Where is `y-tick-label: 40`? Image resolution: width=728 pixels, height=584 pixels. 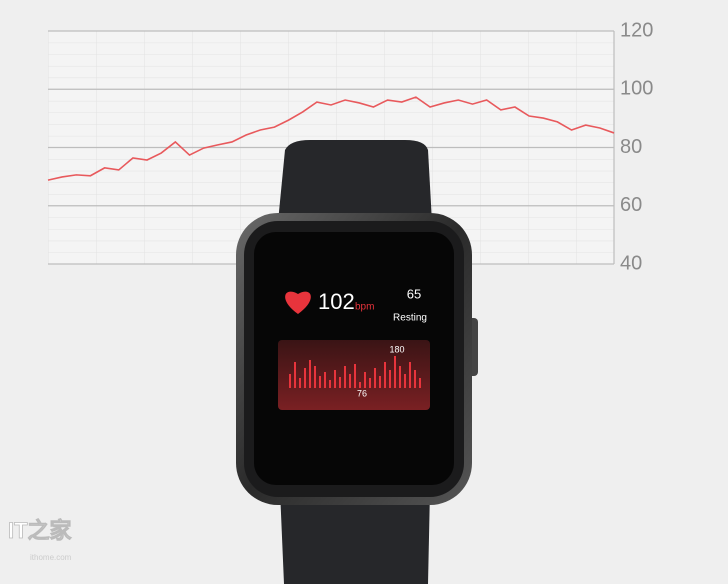 y-tick-label: 40 is located at coordinates (631, 263).